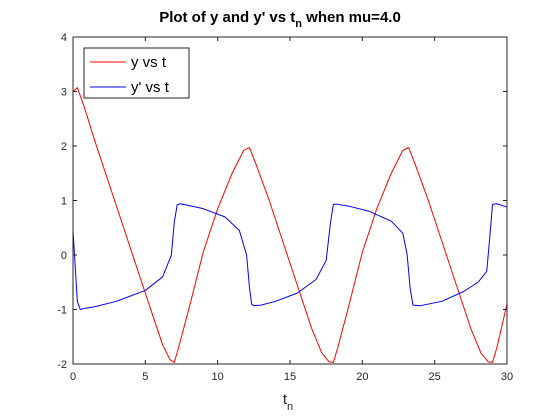 This screenshot has width=560, height=420. What do you see at coordinates (62, 365) in the screenshot?
I see `y-tick-label: -2` at bounding box center [62, 365].